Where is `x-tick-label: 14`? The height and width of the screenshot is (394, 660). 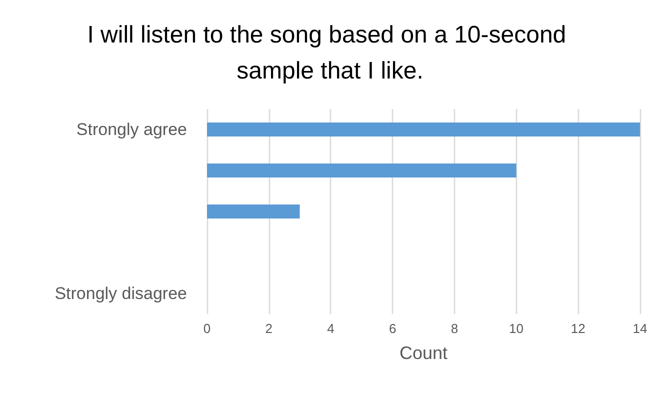 x-tick-label: 14 is located at coordinates (640, 328).